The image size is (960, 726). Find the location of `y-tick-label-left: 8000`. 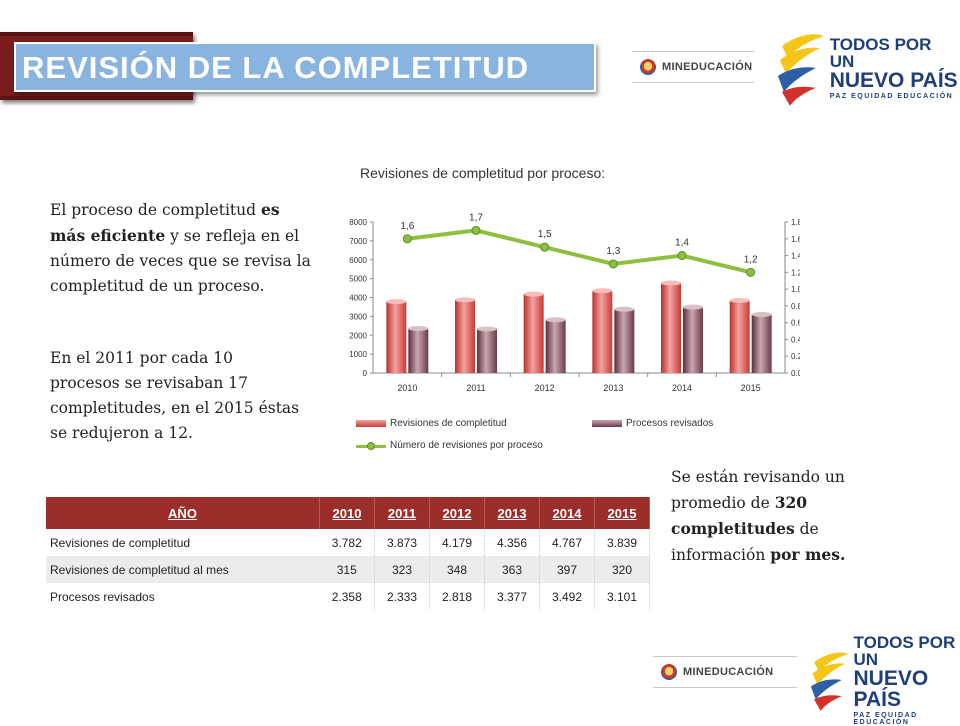

y-tick-label-left: 8000 is located at coordinates (358, 222).